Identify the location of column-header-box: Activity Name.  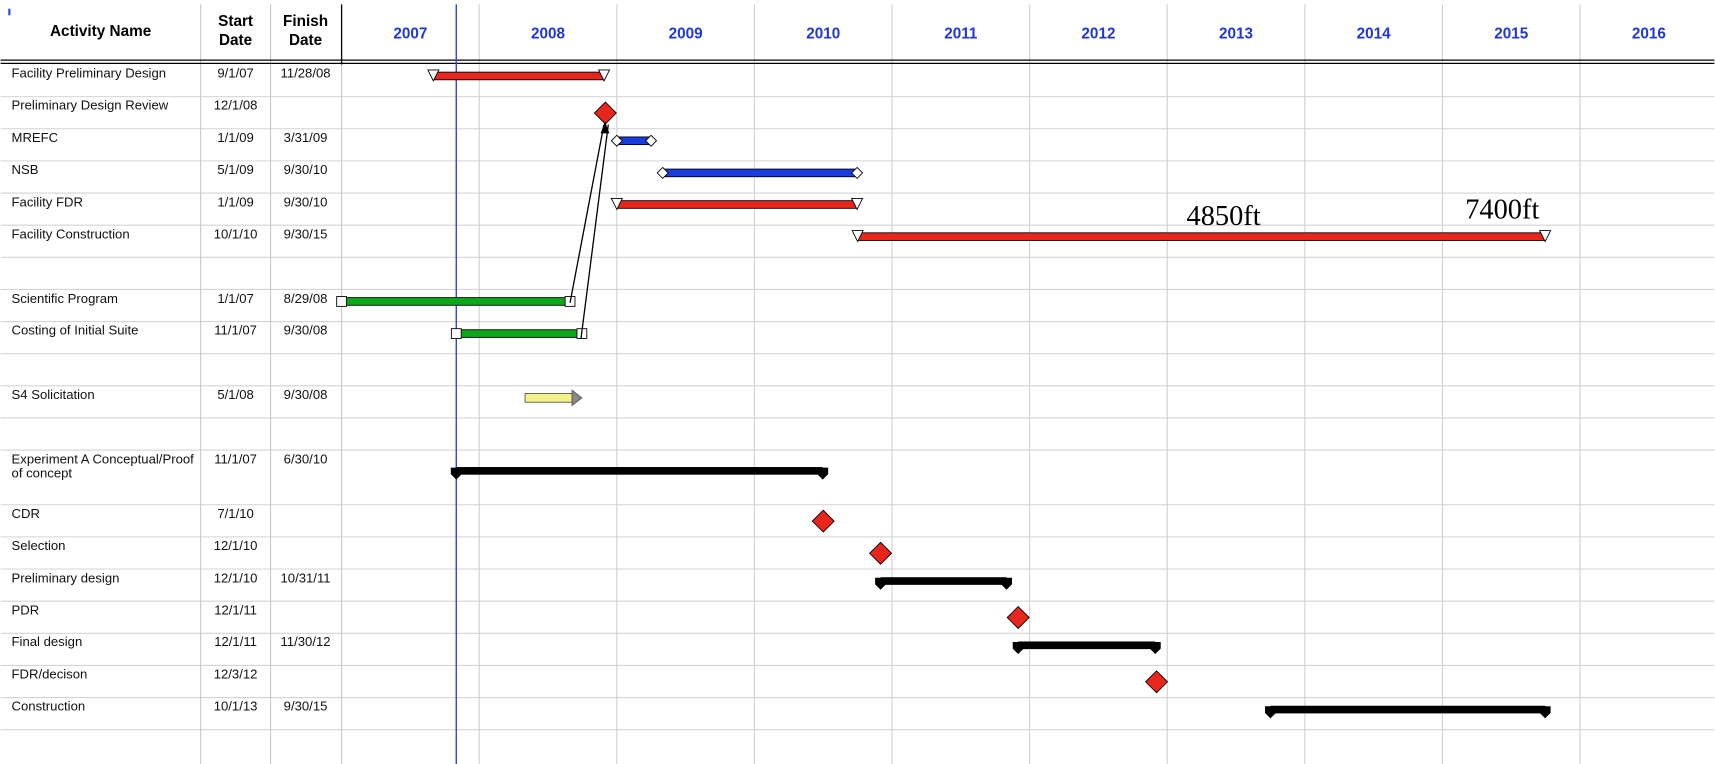
(101, 30).